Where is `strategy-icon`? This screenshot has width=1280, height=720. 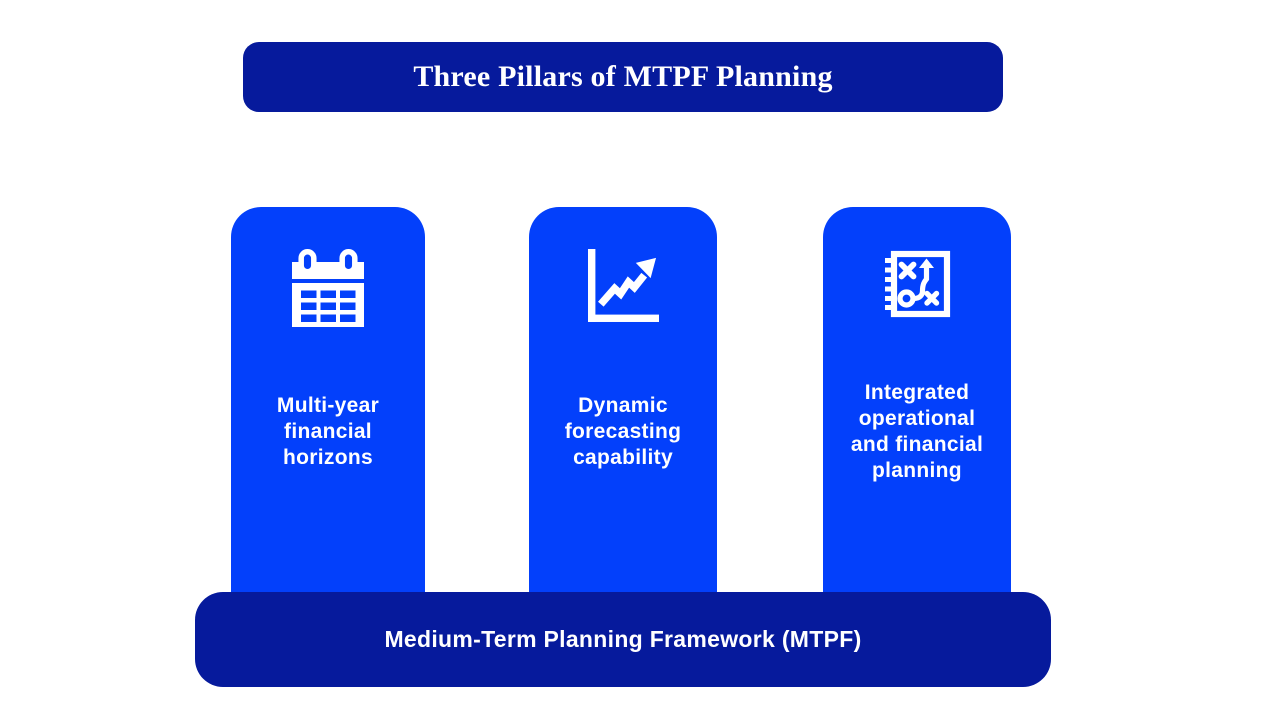 strategy-icon is located at coordinates (917, 284).